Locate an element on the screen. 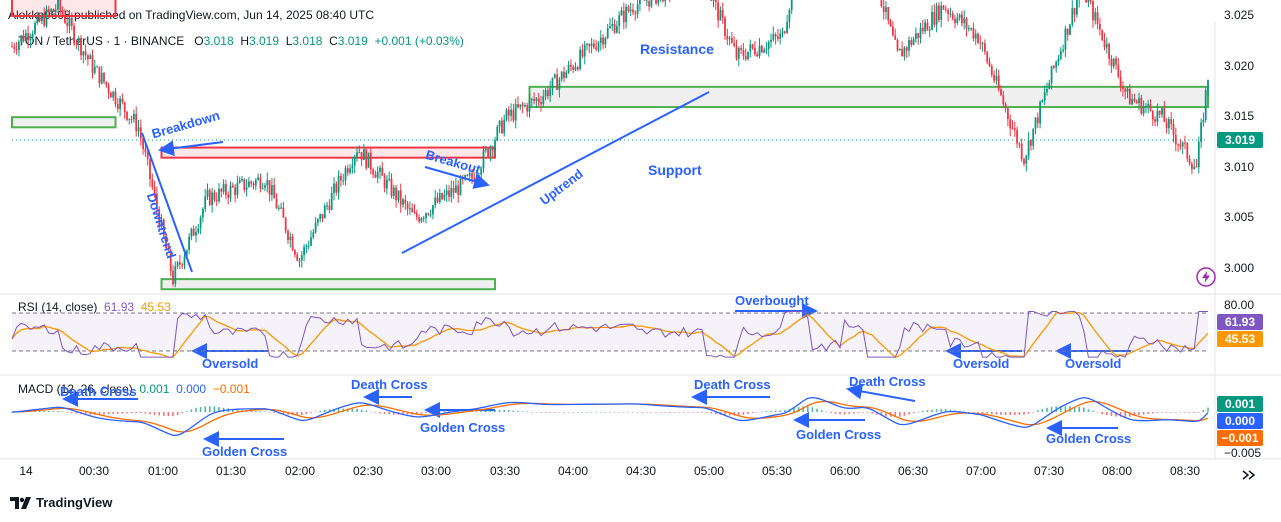 This screenshot has height=522, width=1281. resistance-label: Resistance is located at coordinates (677, 49).